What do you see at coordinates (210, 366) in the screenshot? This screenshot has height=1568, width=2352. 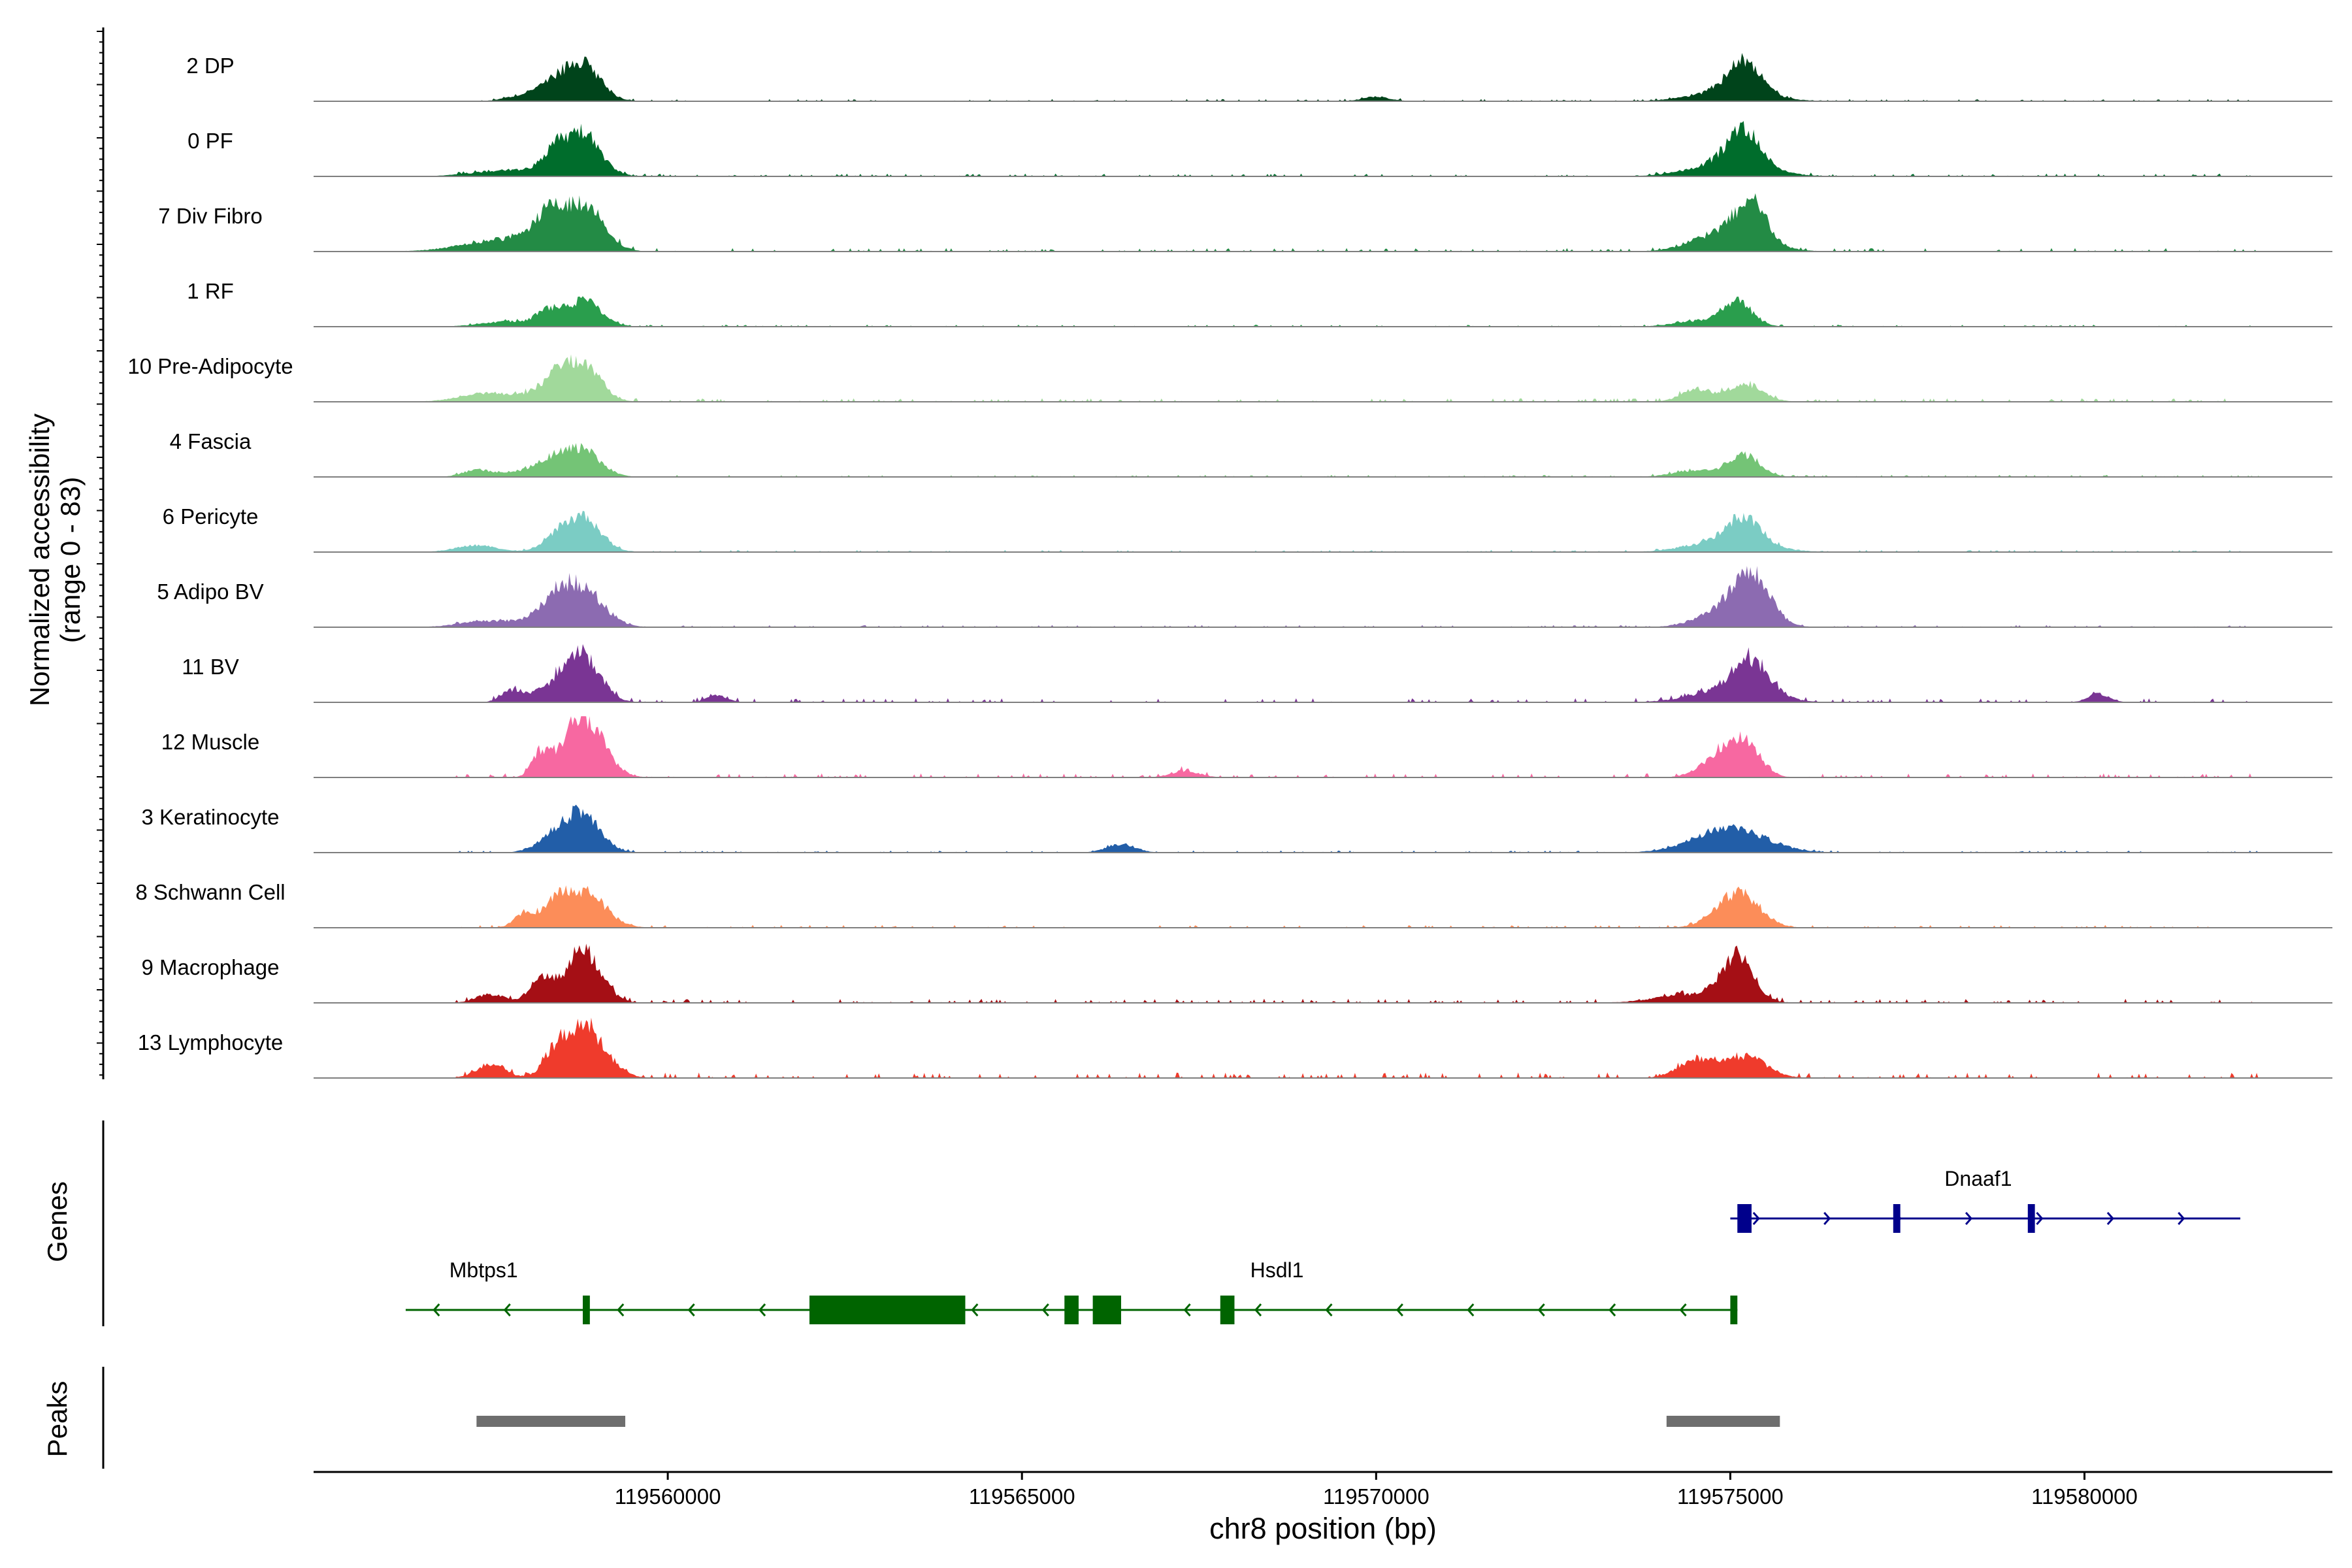 I see `track-label: 10 Pre-Adipocyte` at bounding box center [210, 366].